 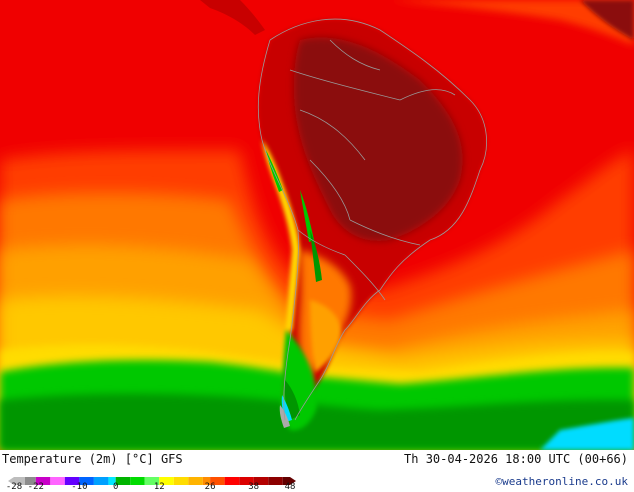 I want to click on legend-left-arrow, so click(x=11, y=481).